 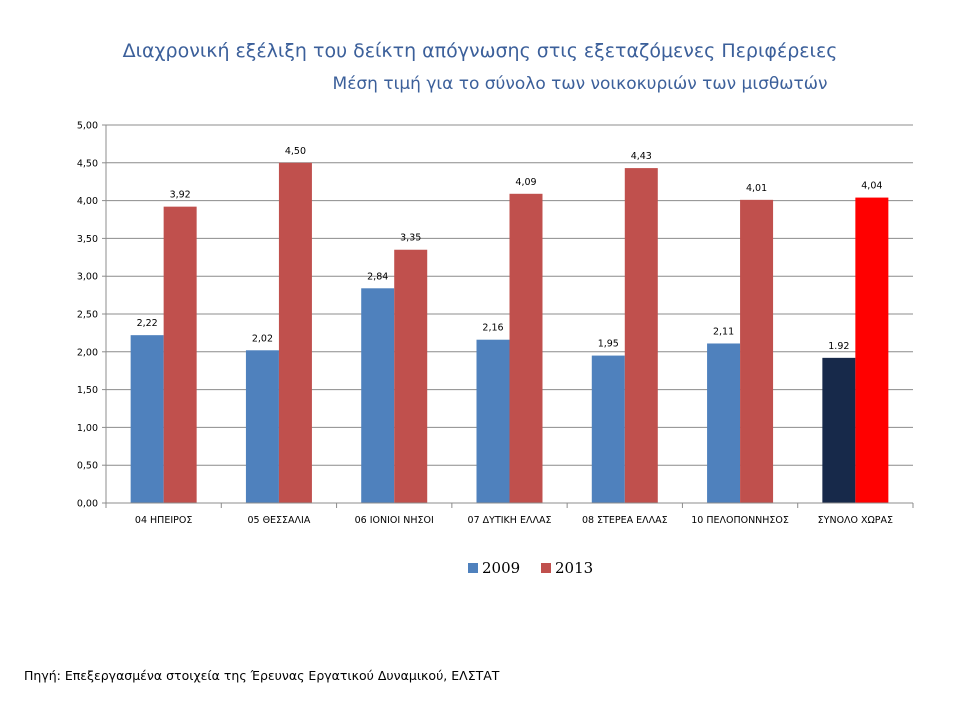 What do you see at coordinates (723, 331) in the screenshot?
I see `data-label-2009: 2,11` at bounding box center [723, 331].